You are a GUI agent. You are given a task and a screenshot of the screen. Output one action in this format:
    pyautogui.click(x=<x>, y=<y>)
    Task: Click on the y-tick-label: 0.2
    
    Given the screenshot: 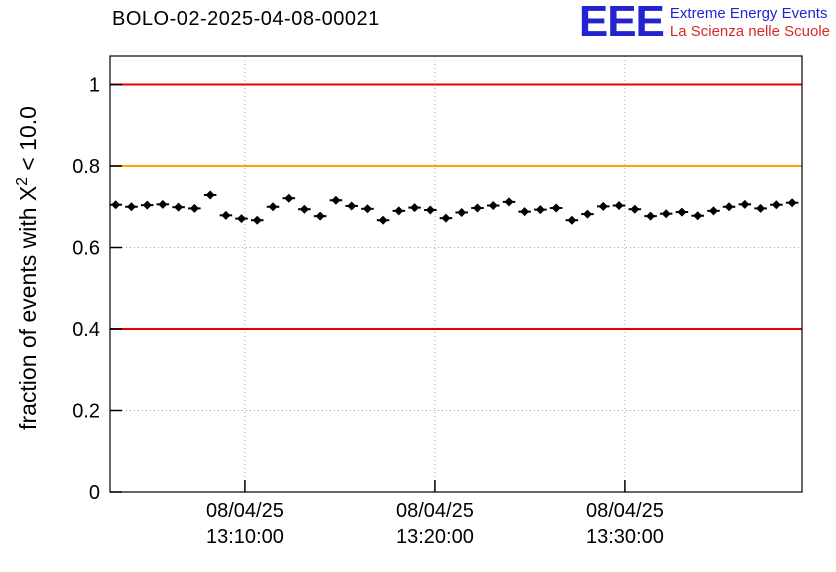 What is the action you would take?
    pyautogui.click(x=86, y=412)
    